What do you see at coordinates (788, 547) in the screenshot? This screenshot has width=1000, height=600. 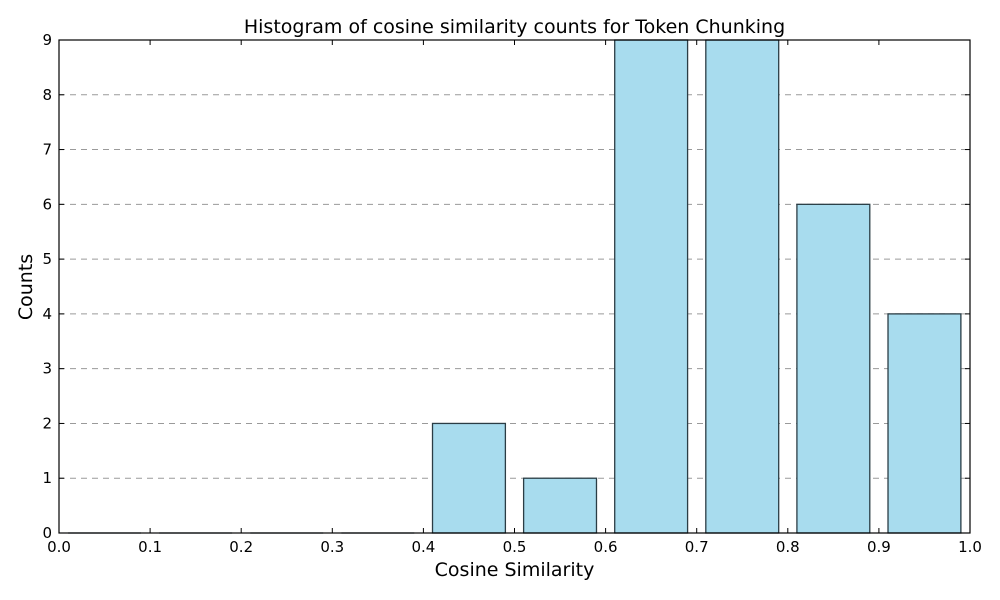 I see `x-tick-label-8: 0.8` at bounding box center [788, 547].